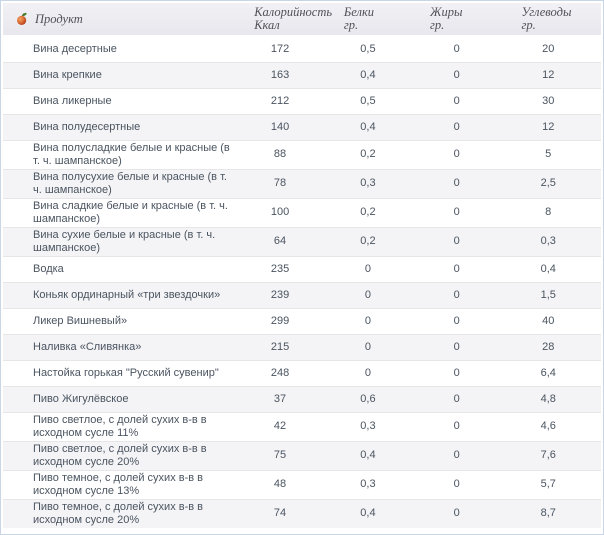  What do you see at coordinates (123, 320) in the screenshot?
I see `product-name-cell: Ликер Вишневый»` at bounding box center [123, 320].